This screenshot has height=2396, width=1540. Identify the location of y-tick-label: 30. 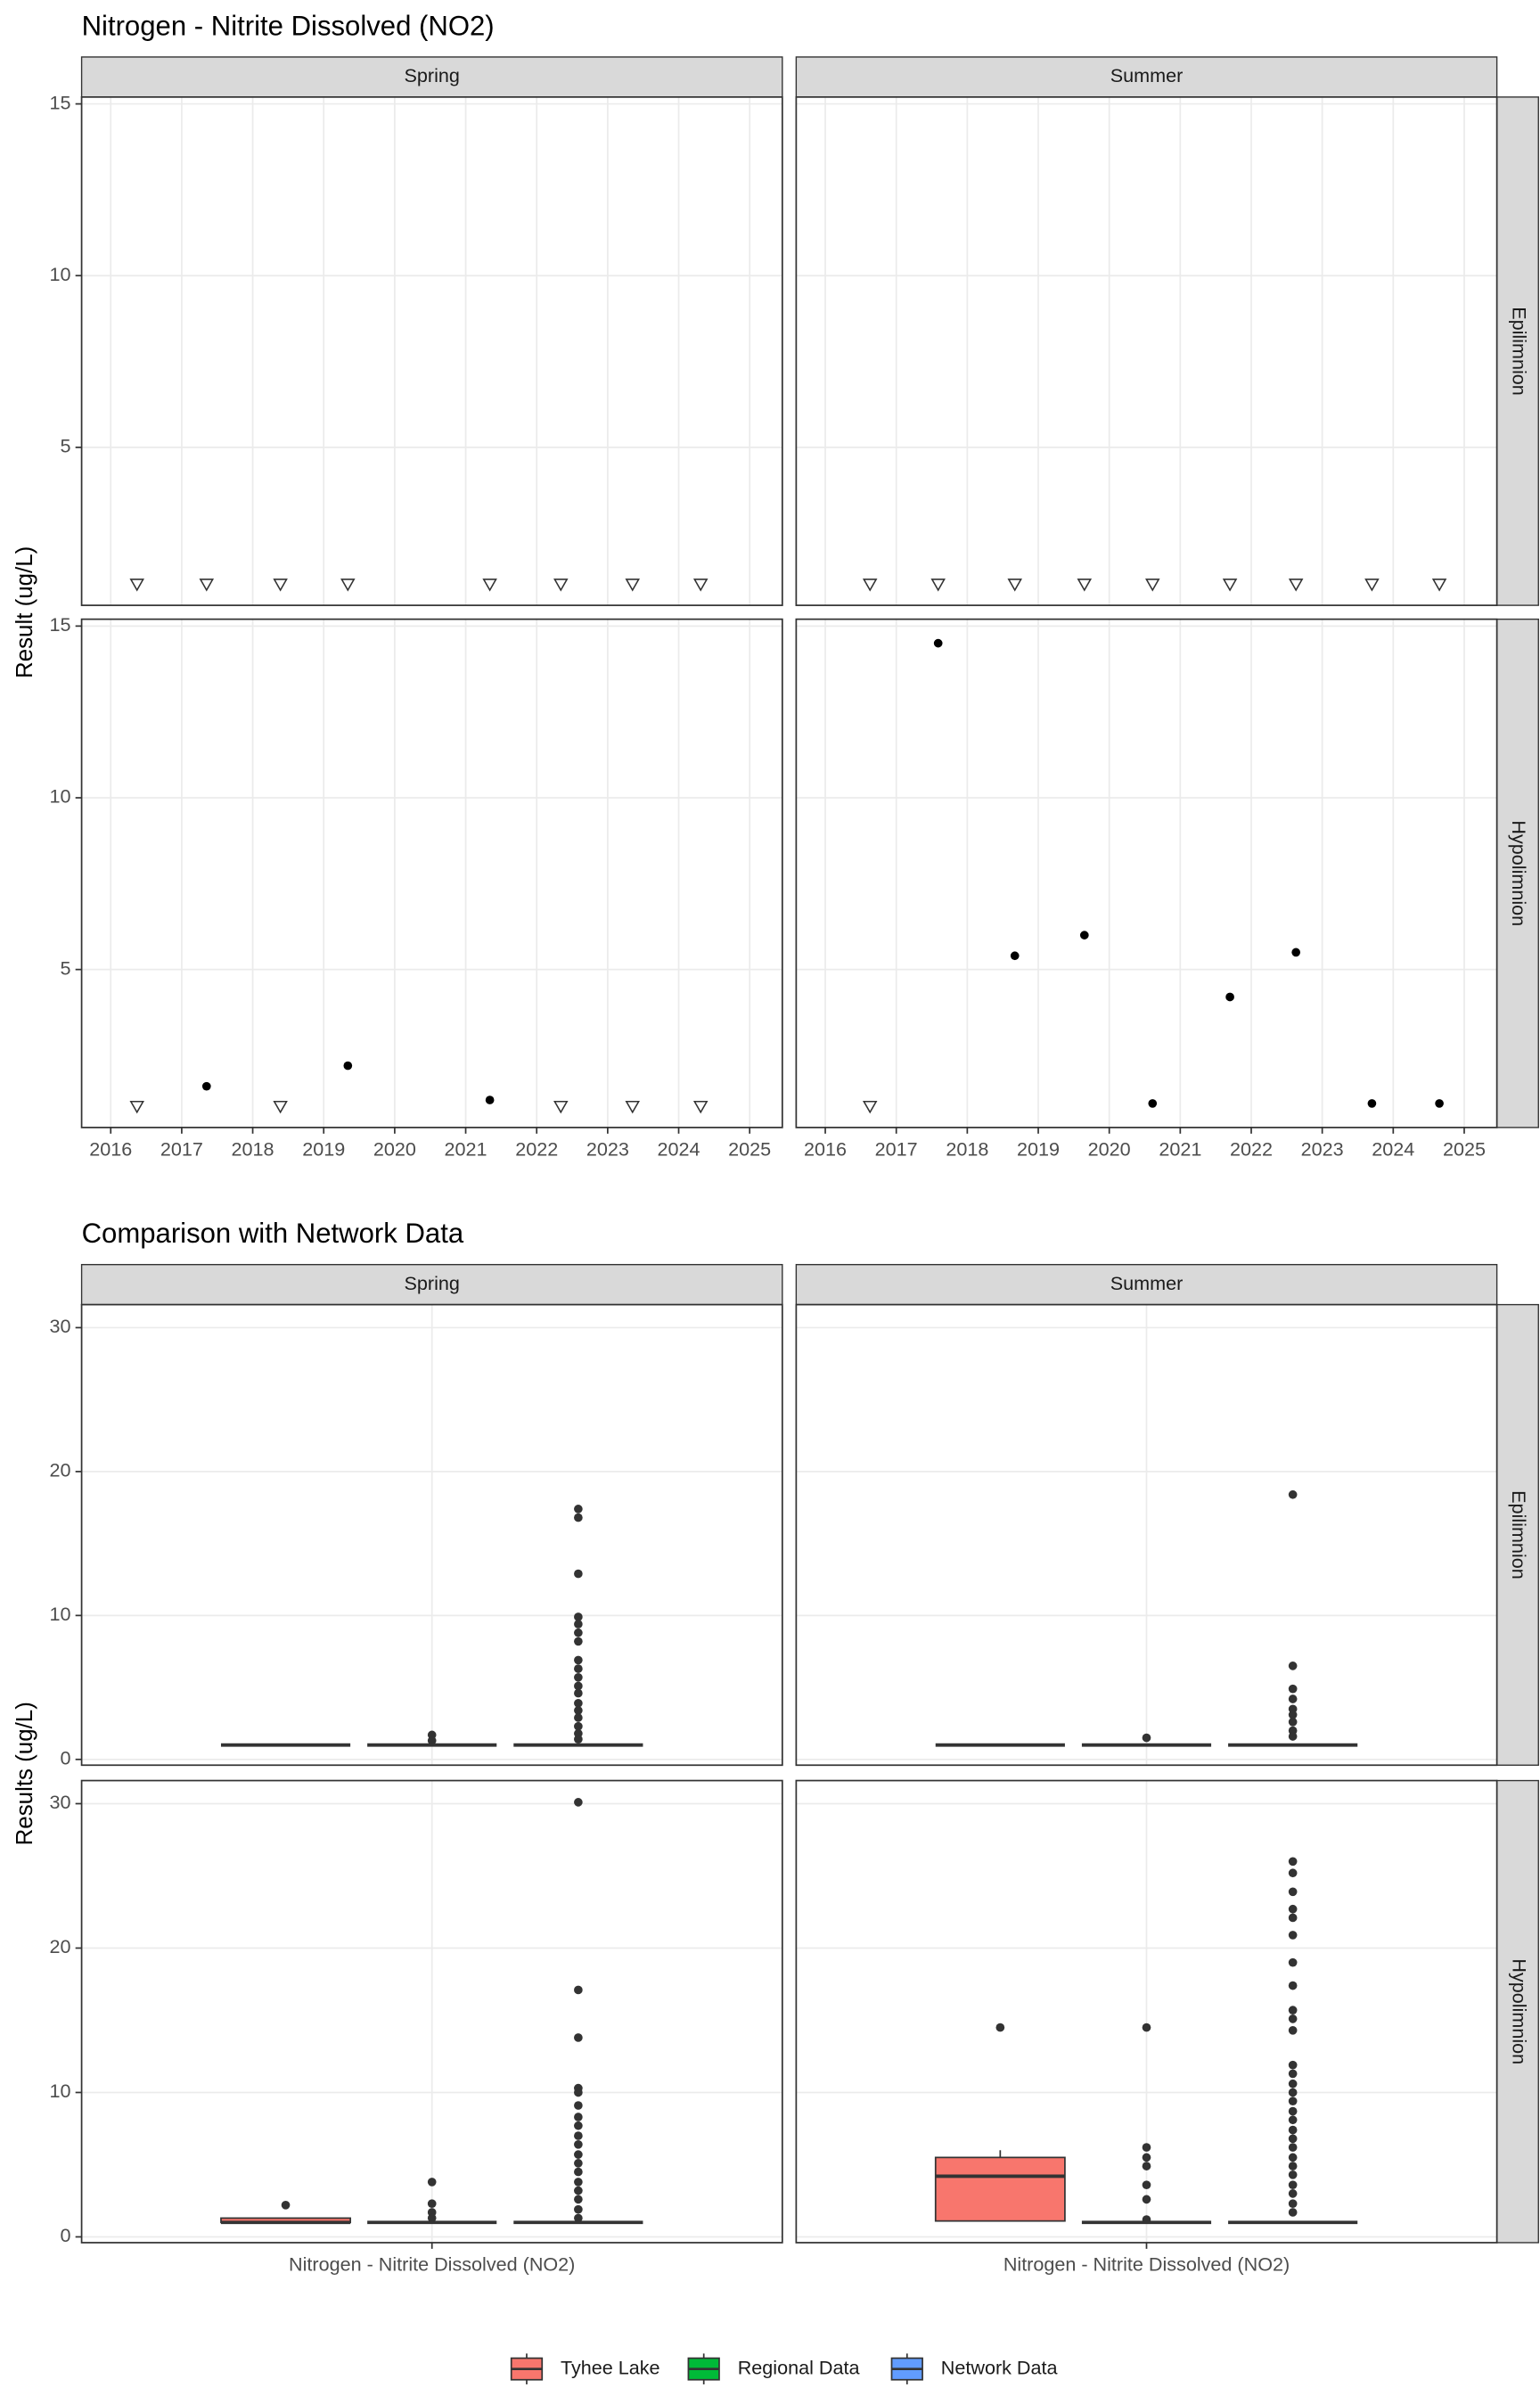
(59, 1326).